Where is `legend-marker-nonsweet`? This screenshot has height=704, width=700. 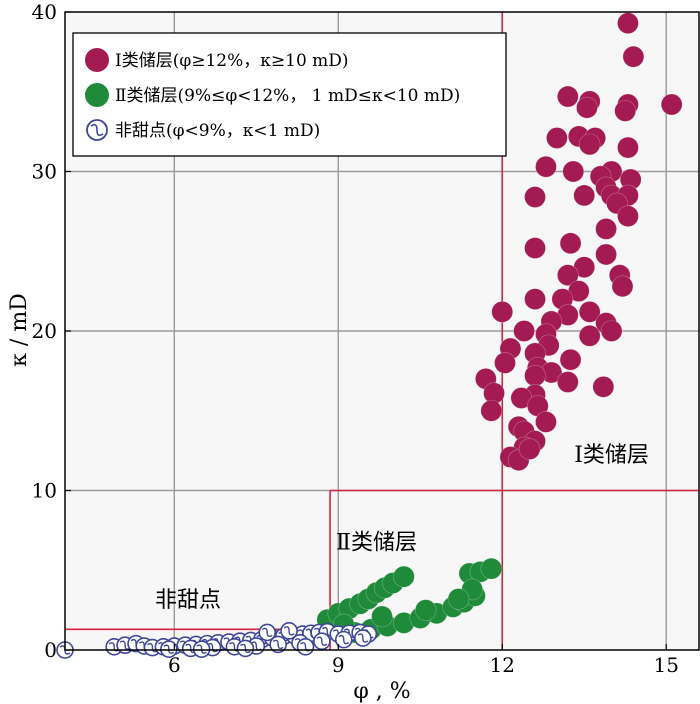
legend-marker-nonsweet is located at coordinates (97, 130).